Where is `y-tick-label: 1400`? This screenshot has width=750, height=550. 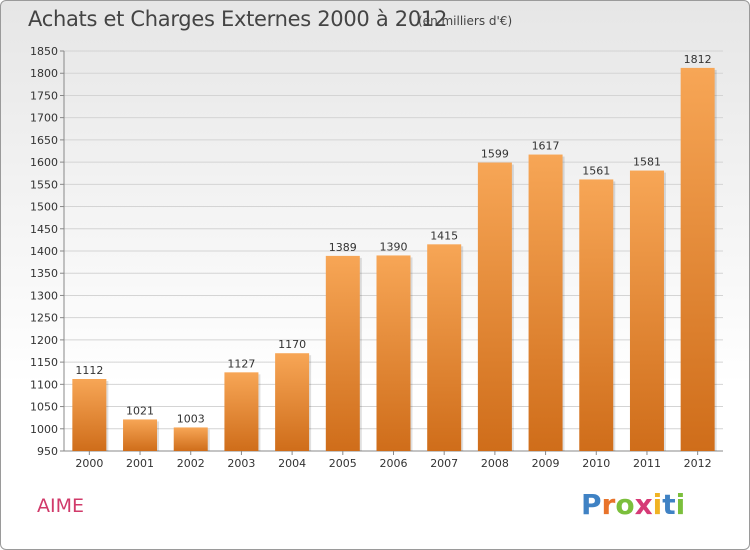 y-tick-label: 1400 is located at coordinates (44, 251).